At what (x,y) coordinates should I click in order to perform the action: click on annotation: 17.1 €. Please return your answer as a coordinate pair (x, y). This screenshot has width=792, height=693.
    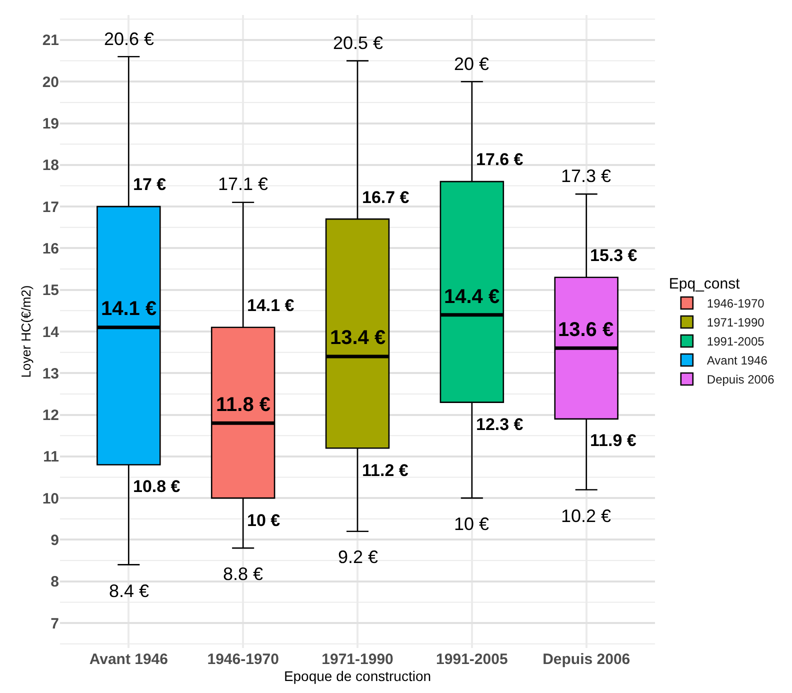
    Looking at the image, I should click on (243, 184).